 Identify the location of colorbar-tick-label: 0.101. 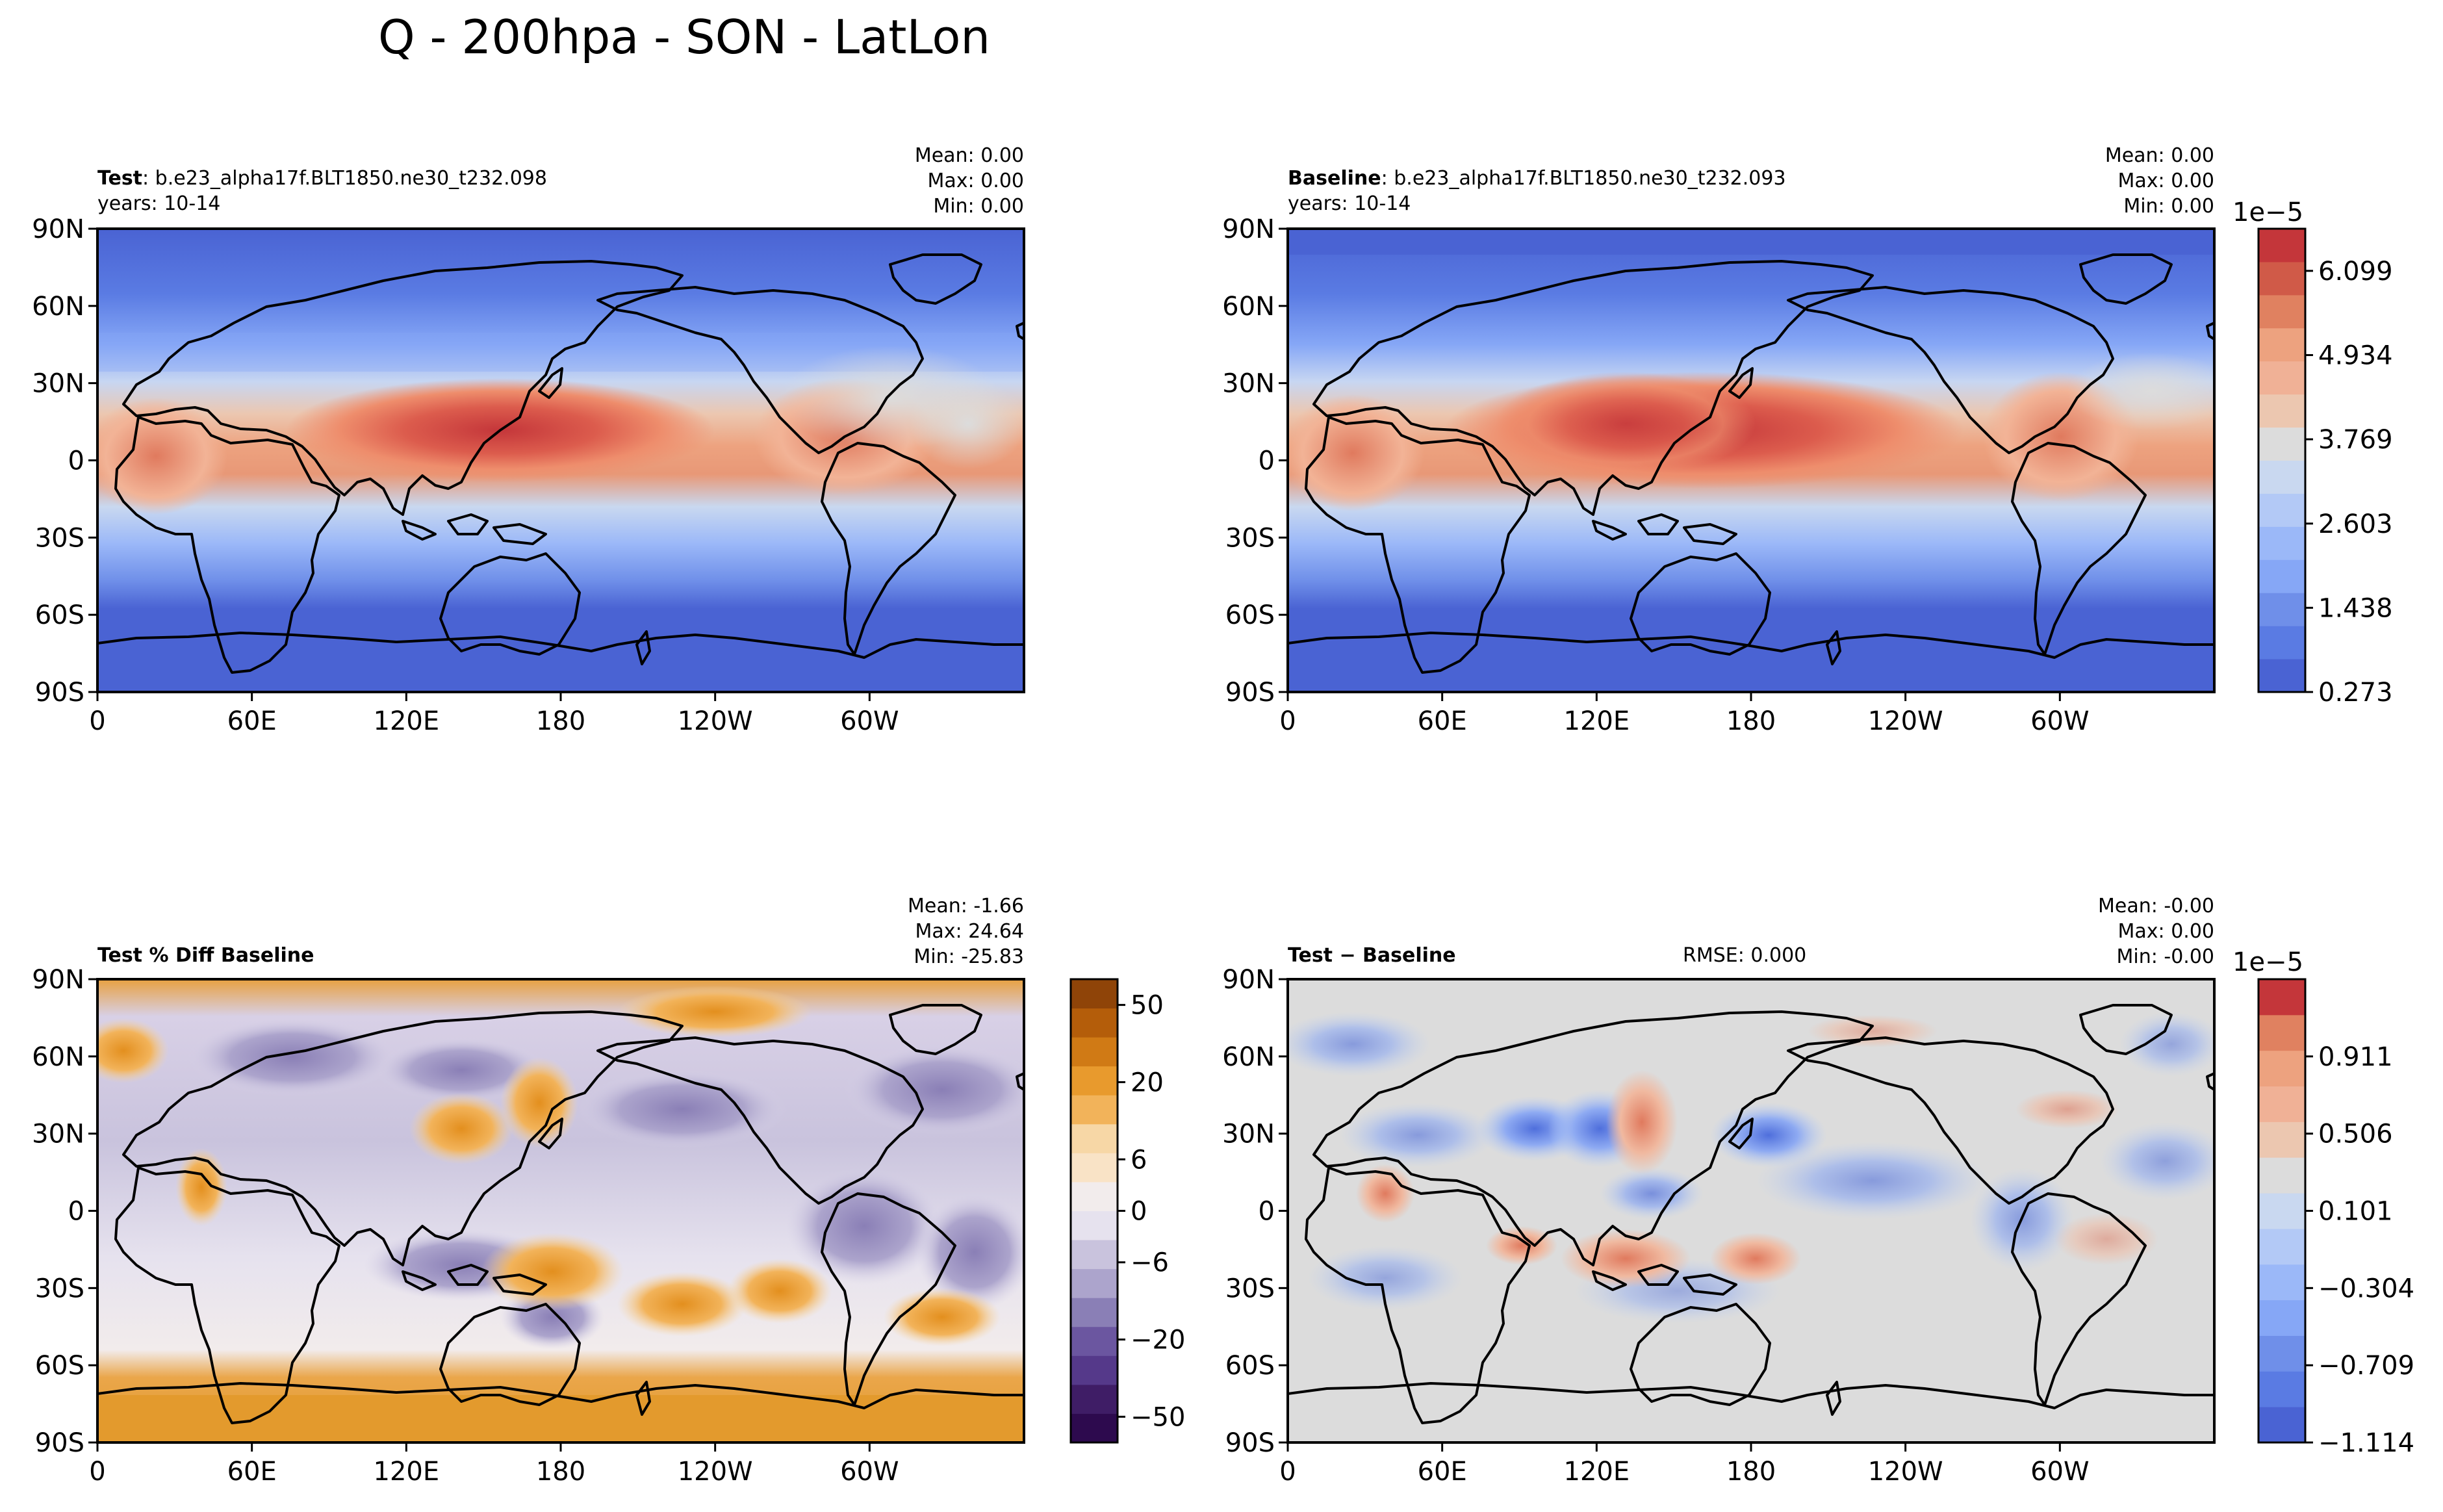
(2355, 1212).